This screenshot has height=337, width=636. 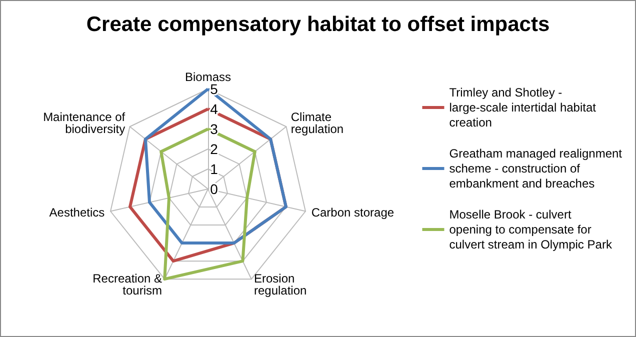 What do you see at coordinates (208, 77) in the screenshot?
I see `spoke-label: Biomass` at bounding box center [208, 77].